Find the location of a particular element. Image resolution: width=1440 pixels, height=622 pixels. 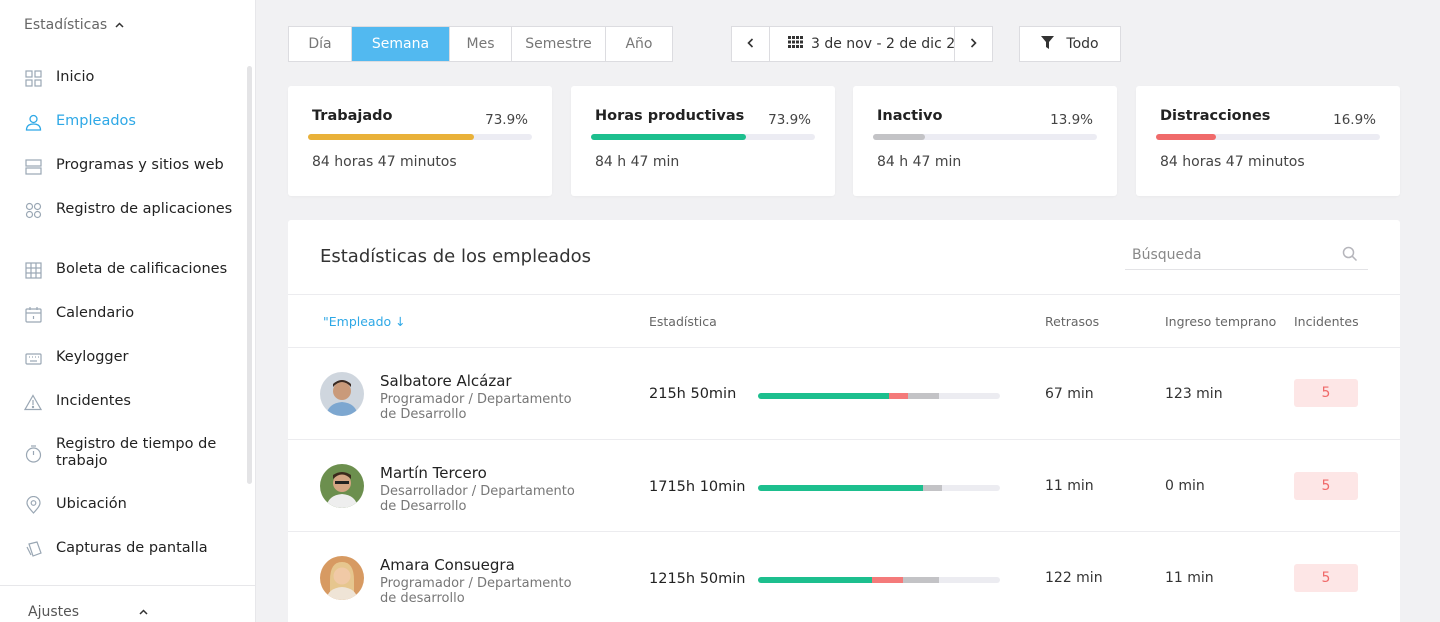

date-navigator: 3 de nov - 2 de dic 20 is located at coordinates (862, 44).